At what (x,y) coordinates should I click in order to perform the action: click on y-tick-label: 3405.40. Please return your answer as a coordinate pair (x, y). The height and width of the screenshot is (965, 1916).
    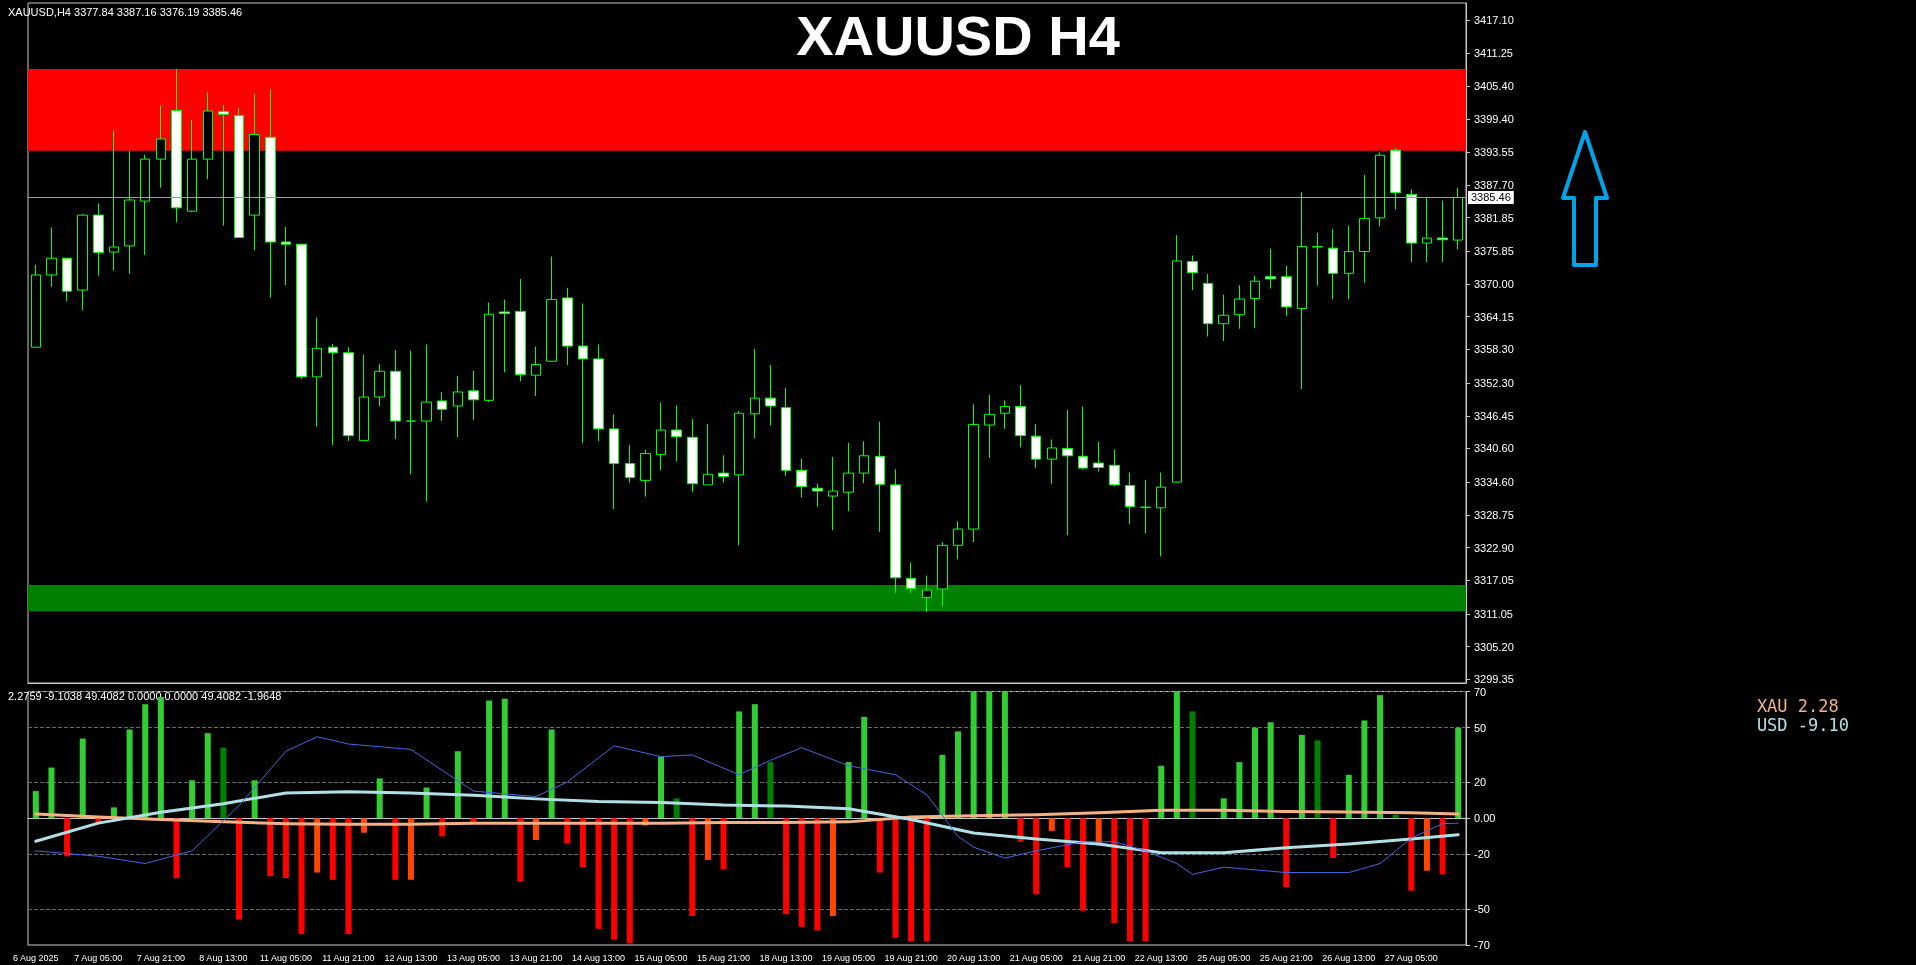
    Looking at the image, I should click on (1494, 85).